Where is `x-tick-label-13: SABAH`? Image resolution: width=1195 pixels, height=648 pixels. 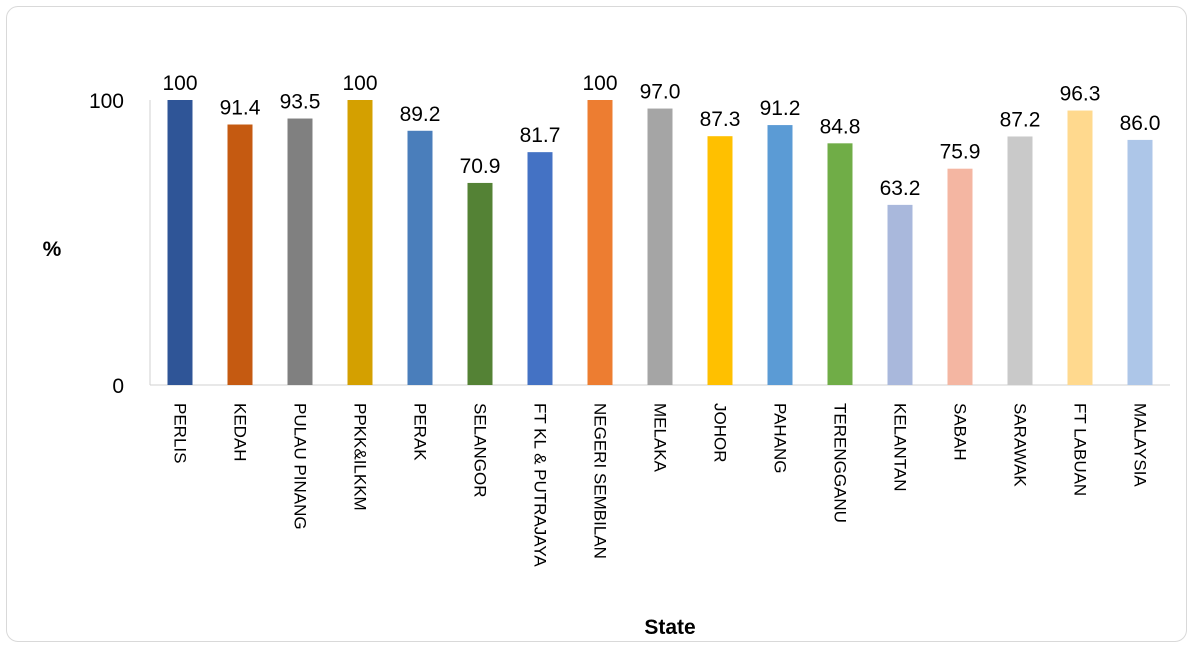 x-tick-label-13: SABAH is located at coordinates (960, 432).